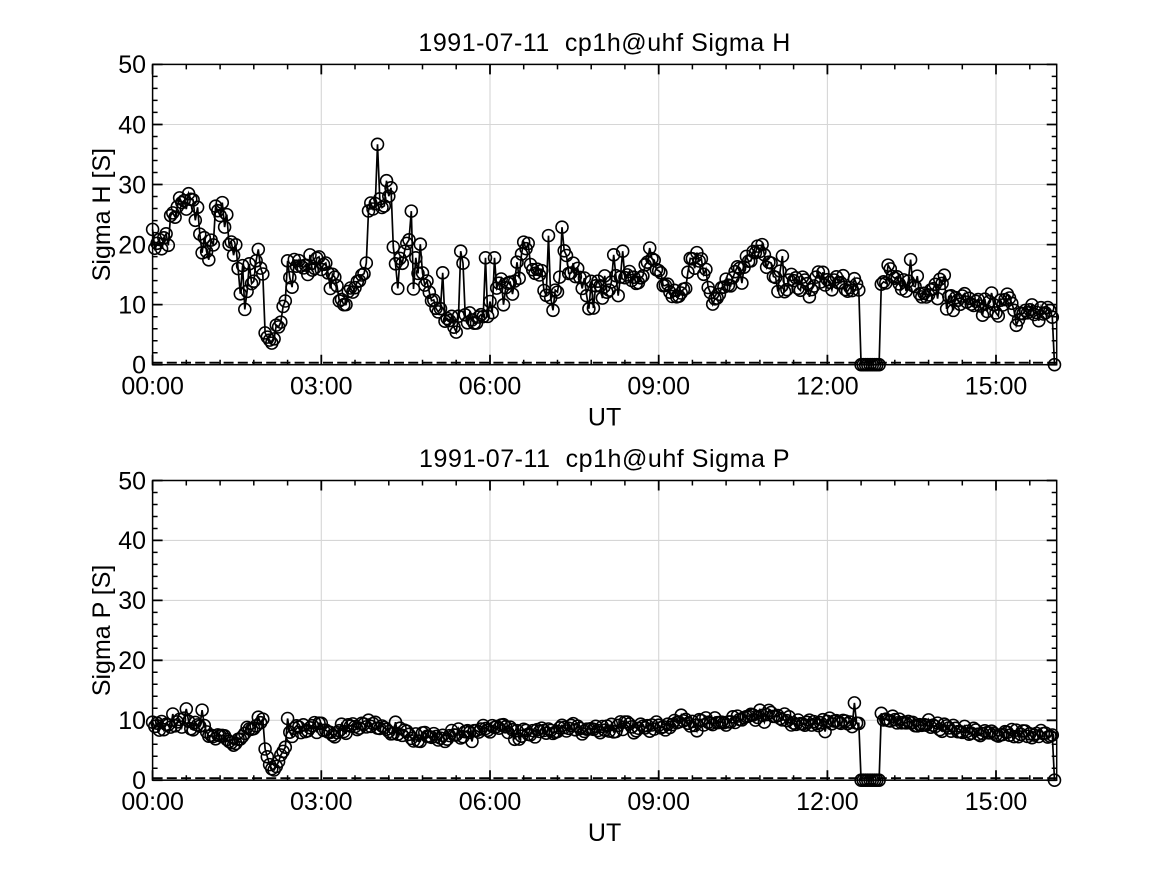 The image size is (1167, 880). Describe the element at coordinates (102, 214) in the screenshot. I see `svg-text: Sigma H [S]` at that location.